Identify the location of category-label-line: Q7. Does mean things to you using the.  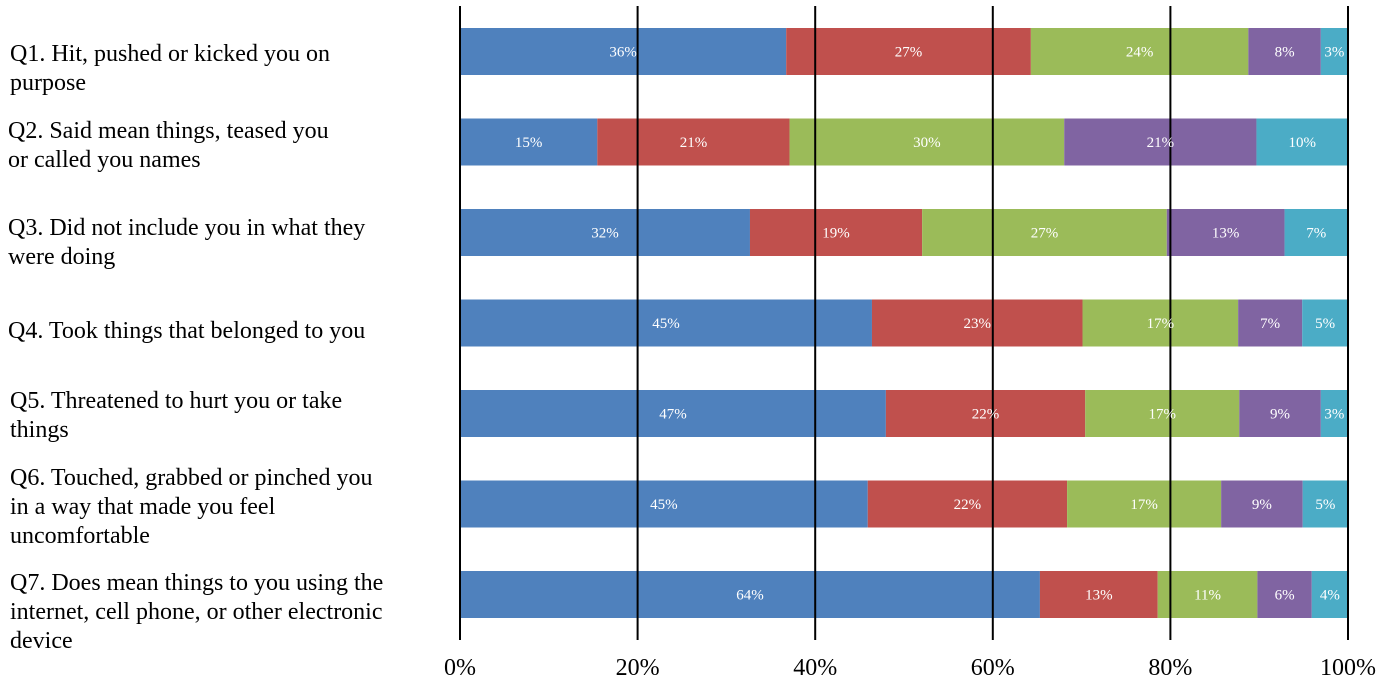
(197, 583).